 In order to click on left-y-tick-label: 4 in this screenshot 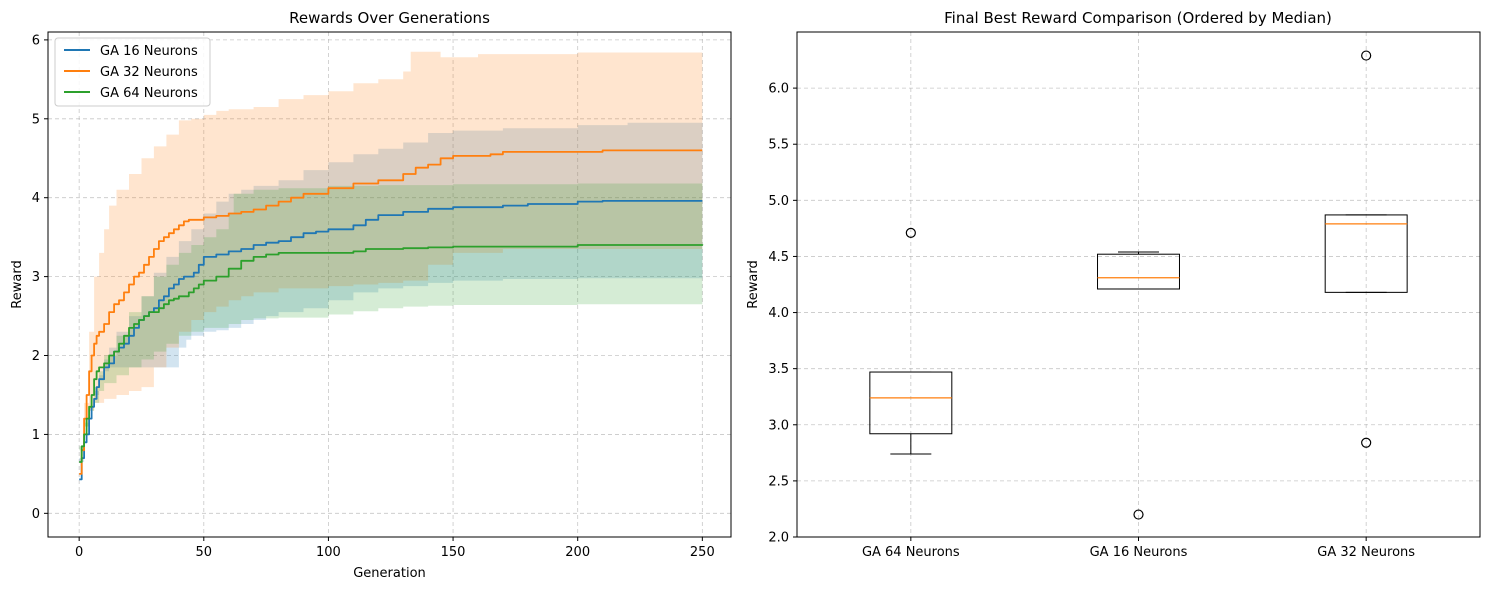, I will do `click(36, 198)`.